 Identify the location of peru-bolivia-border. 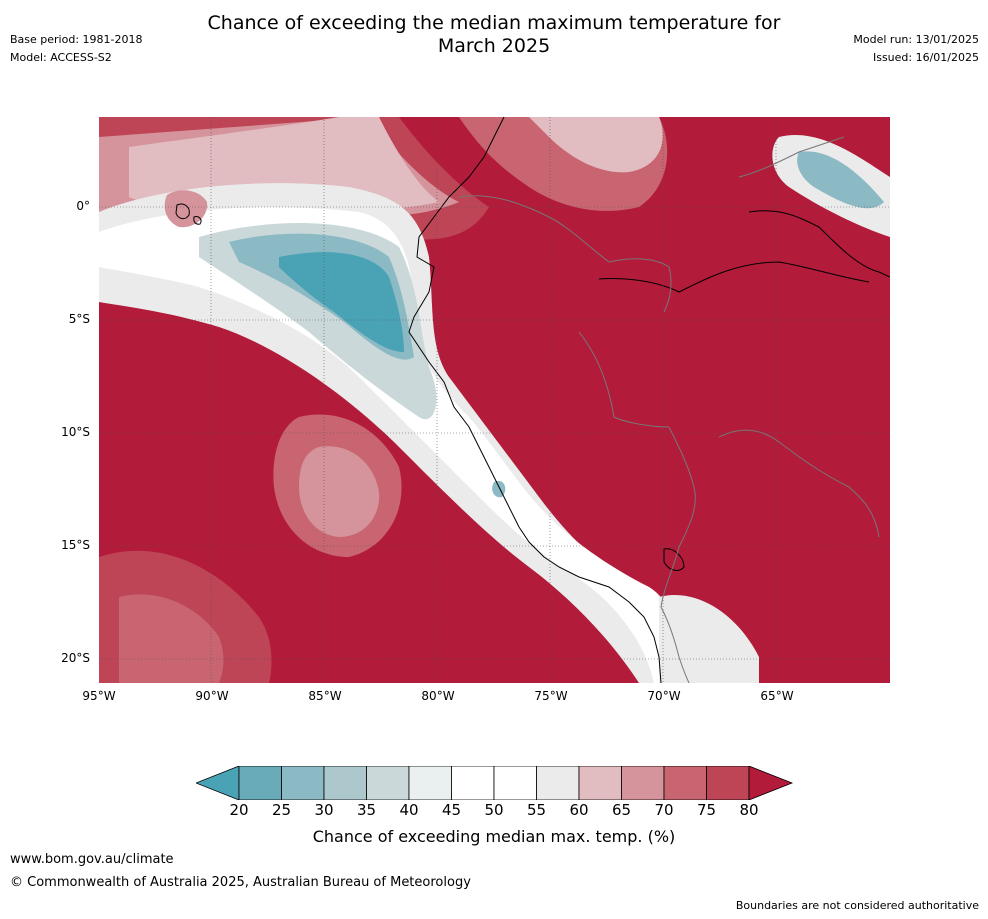
(678, 547).